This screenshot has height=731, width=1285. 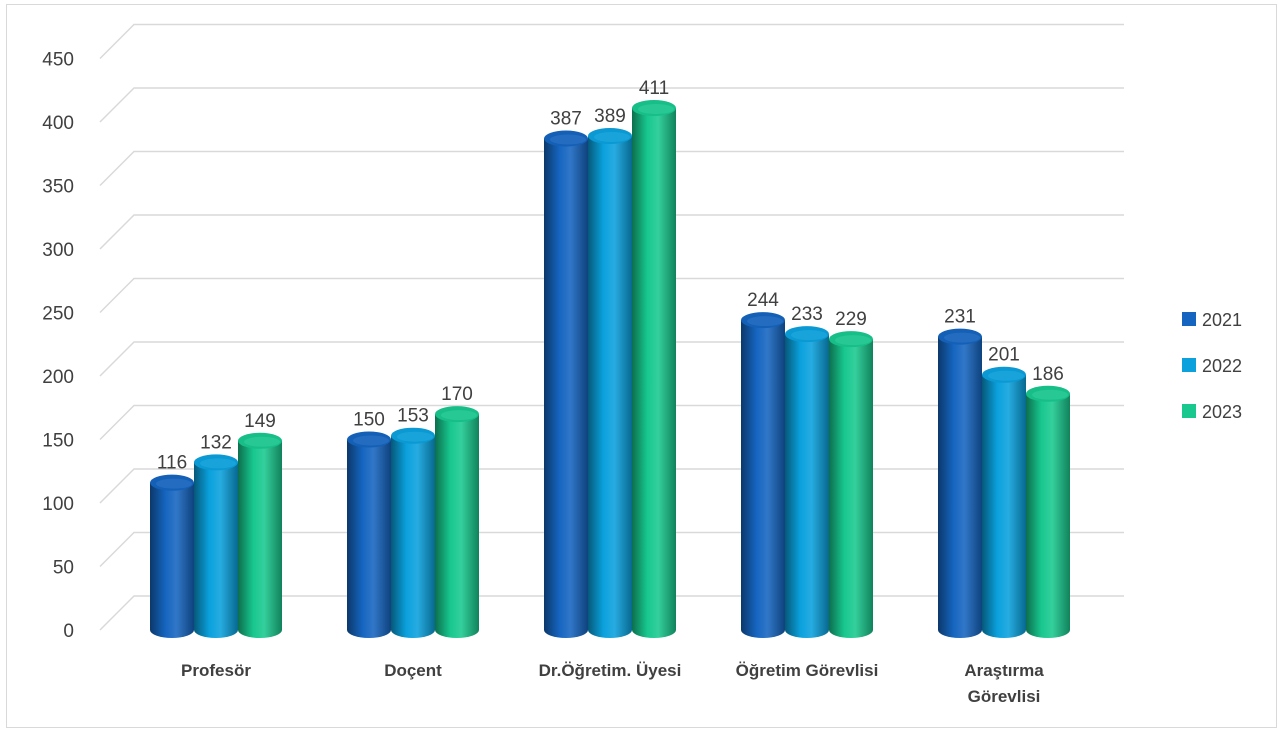 I want to click on data-label: 186, so click(x=1048, y=374).